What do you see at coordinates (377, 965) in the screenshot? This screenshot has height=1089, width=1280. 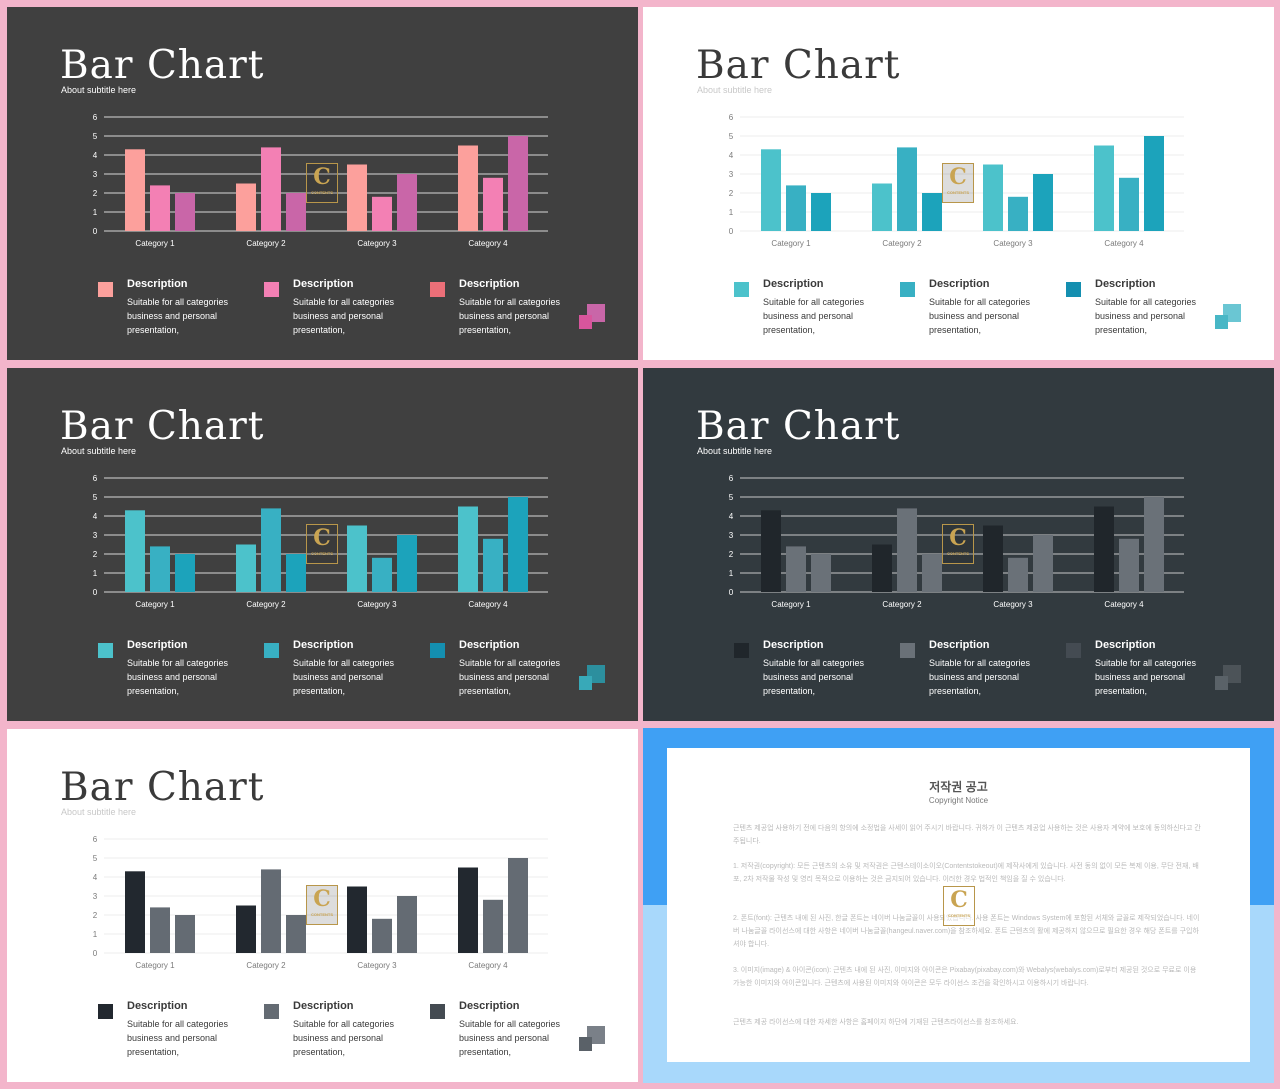 I see `x-tick-label: Category 3` at bounding box center [377, 965].